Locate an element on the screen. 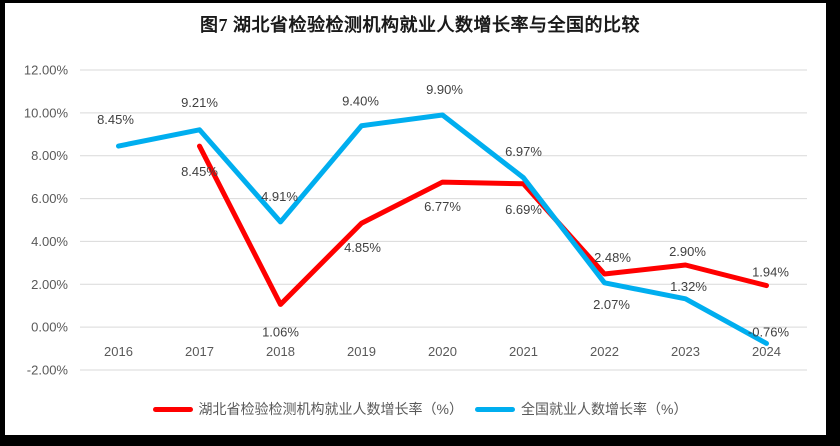 The height and width of the screenshot is (446, 840). national-data-label: 6.97% is located at coordinates (523, 151).